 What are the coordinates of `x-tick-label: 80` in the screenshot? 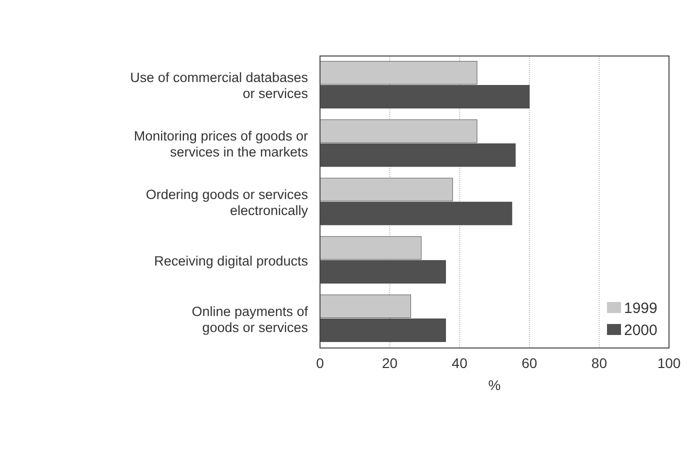 It's located at (599, 363).